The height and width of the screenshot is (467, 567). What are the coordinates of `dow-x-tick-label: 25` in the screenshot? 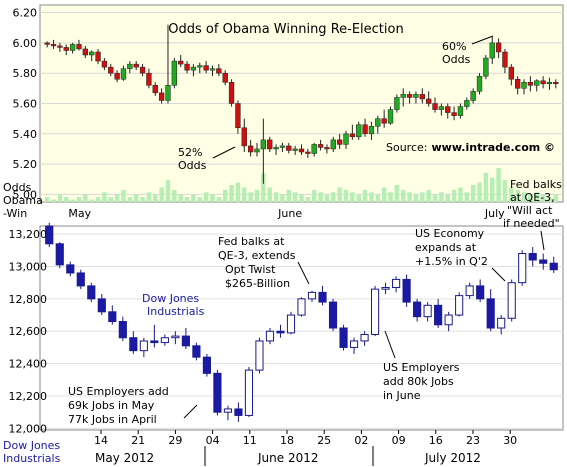 It's located at (324, 440).